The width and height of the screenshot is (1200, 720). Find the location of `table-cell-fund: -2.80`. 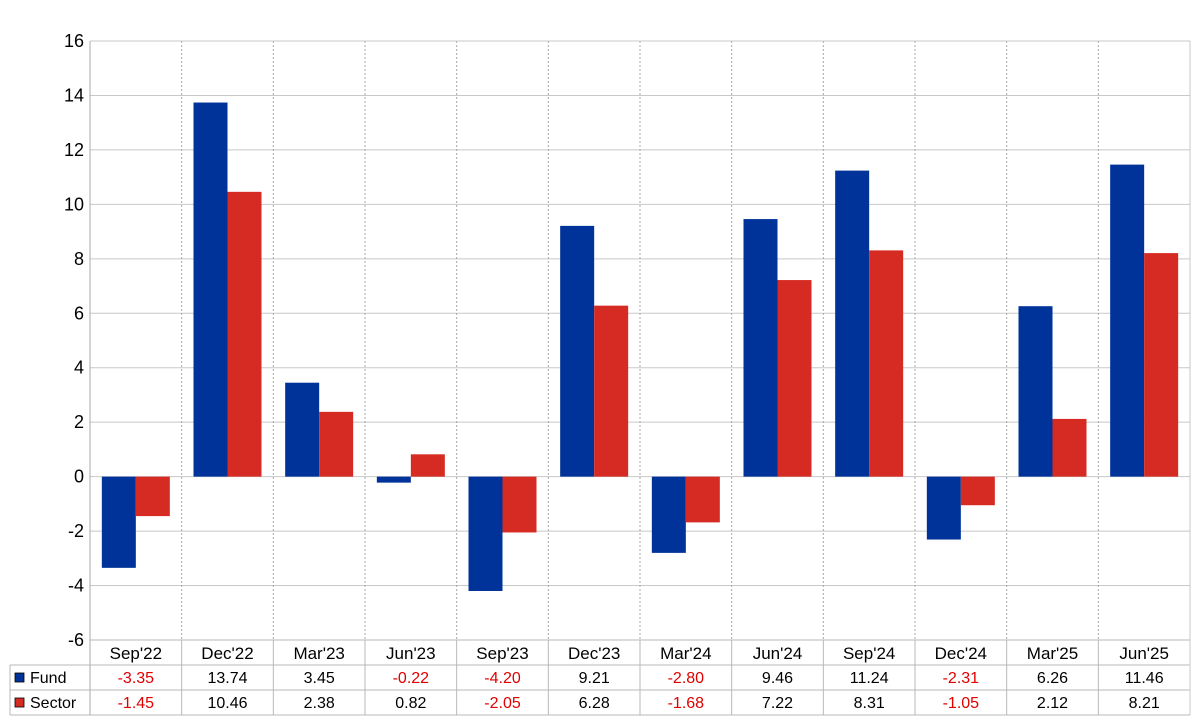

table-cell-fund: -2.80 is located at coordinates (686, 678).